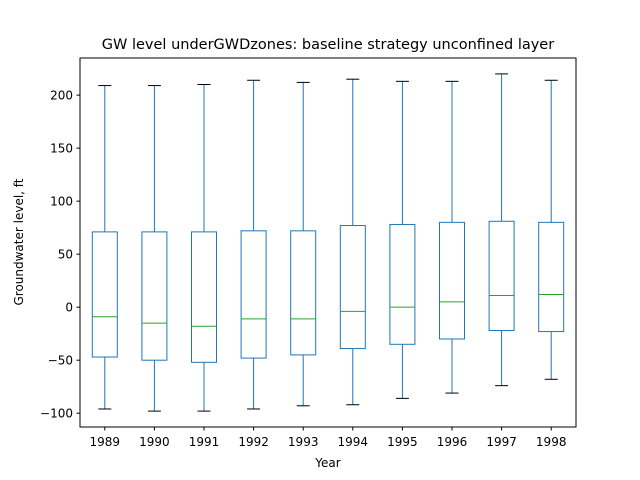 Image resolution: width=640 pixels, height=480 pixels. Describe the element at coordinates (60, 361) in the screenshot. I see `y-tick-label: −50` at that location.